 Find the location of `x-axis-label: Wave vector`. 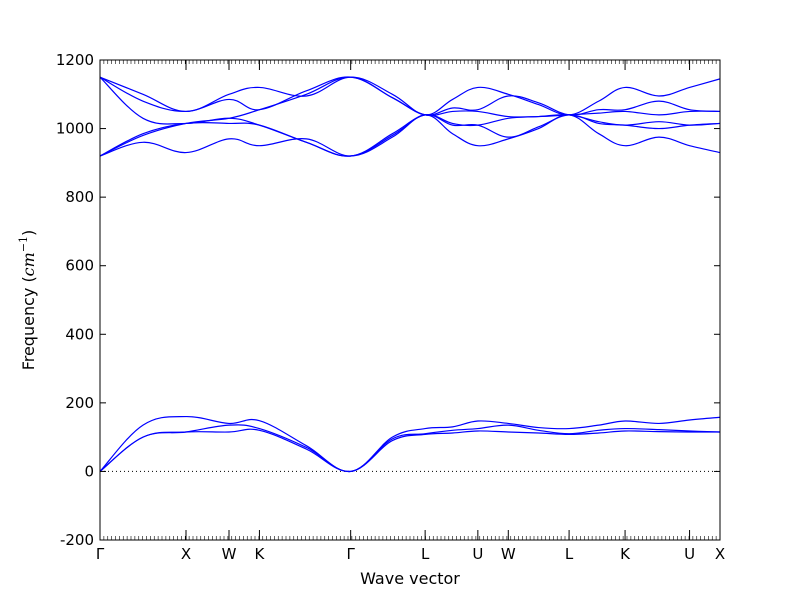

x-axis-label: Wave vector is located at coordinates (410, 578).